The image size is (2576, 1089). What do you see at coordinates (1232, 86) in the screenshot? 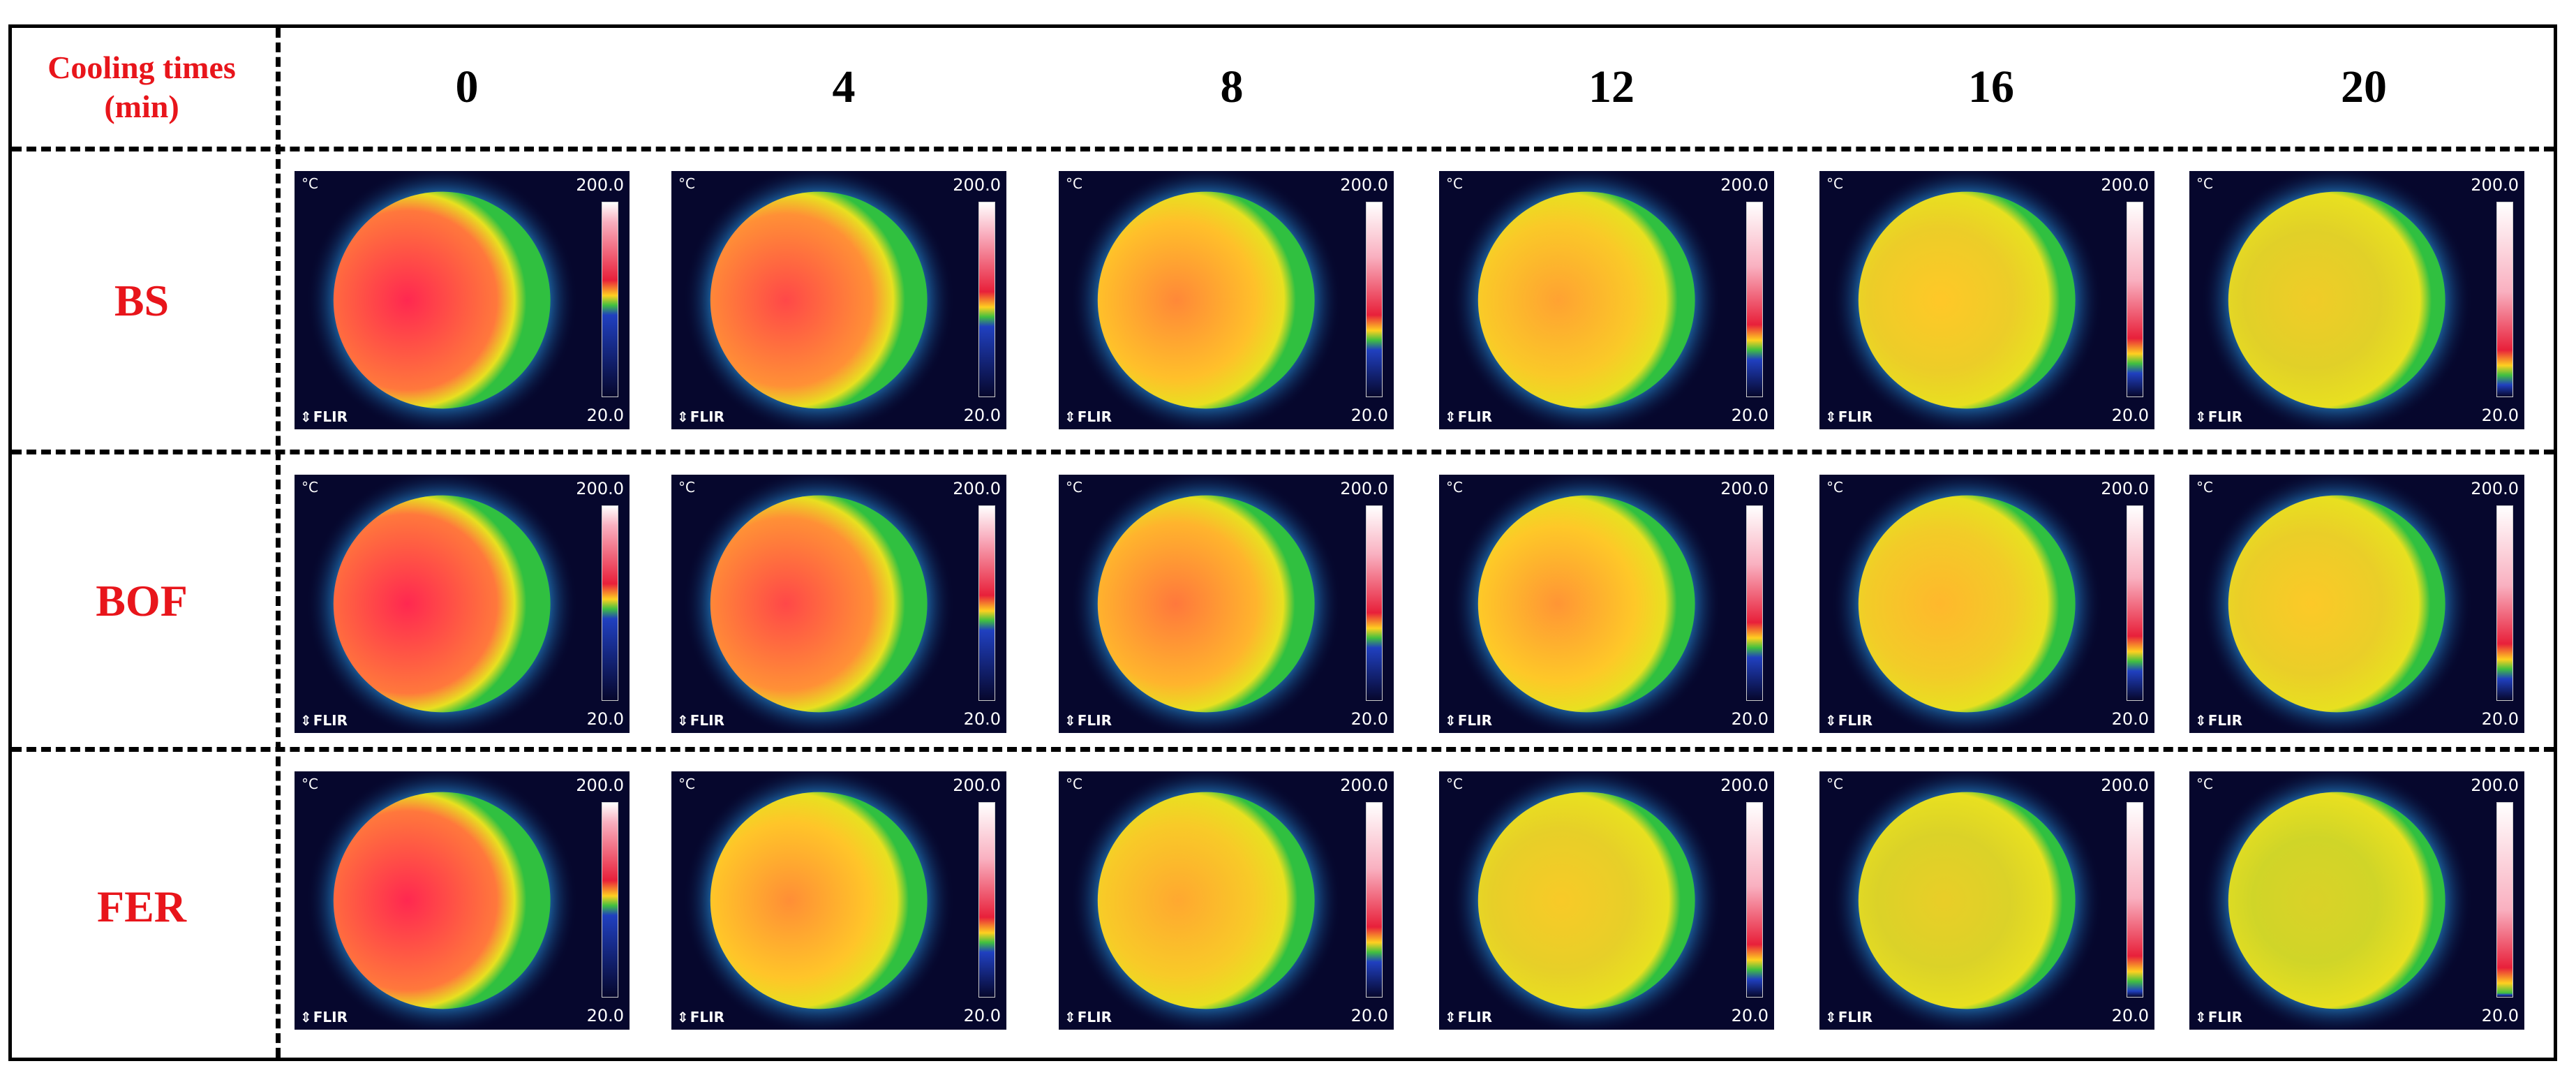
I see `time-header: 8` at bounding box center [1232, 86].